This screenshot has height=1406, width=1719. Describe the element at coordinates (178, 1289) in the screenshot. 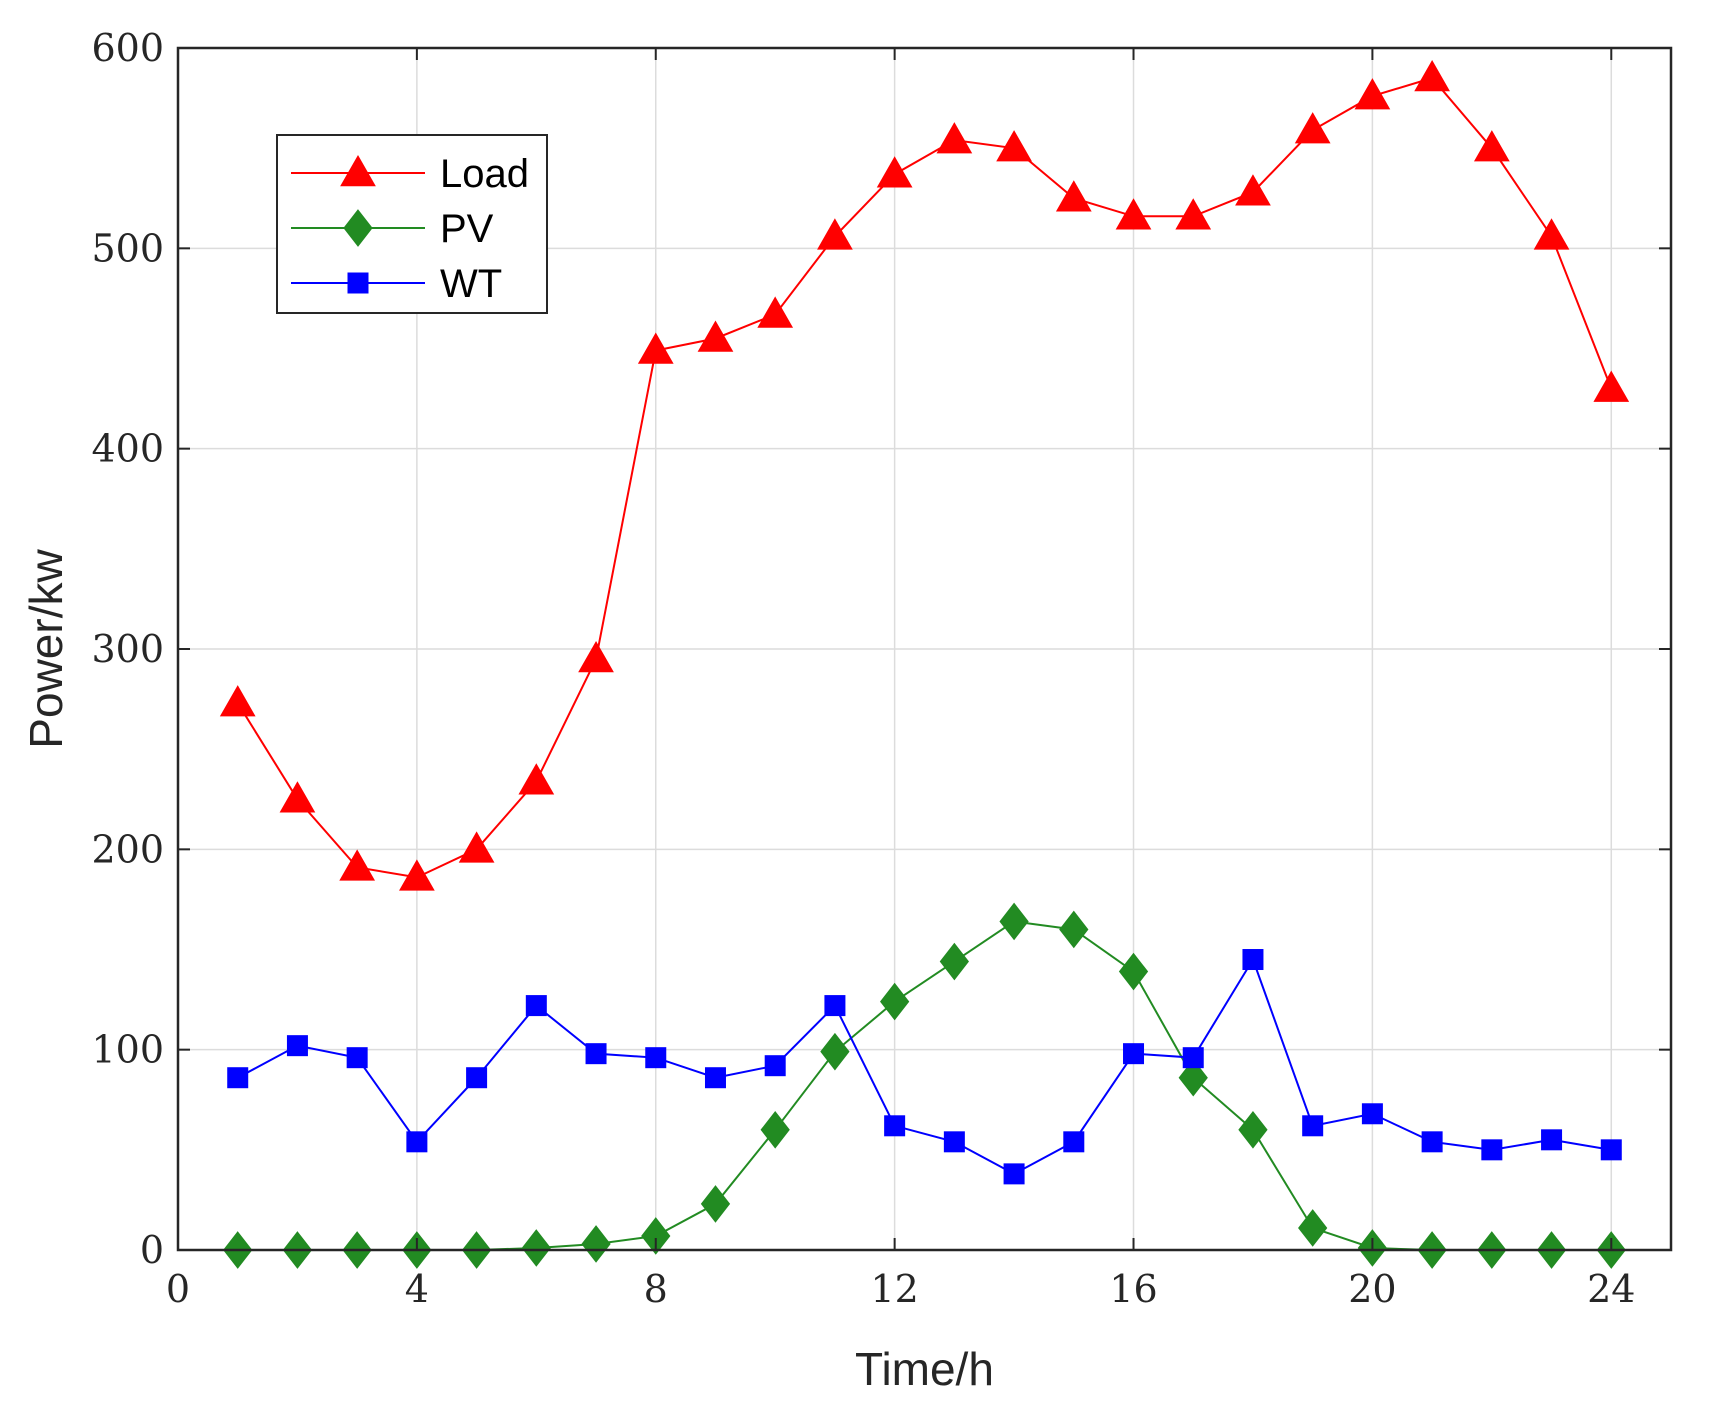

I see `x-tick-label: 0` at that location.